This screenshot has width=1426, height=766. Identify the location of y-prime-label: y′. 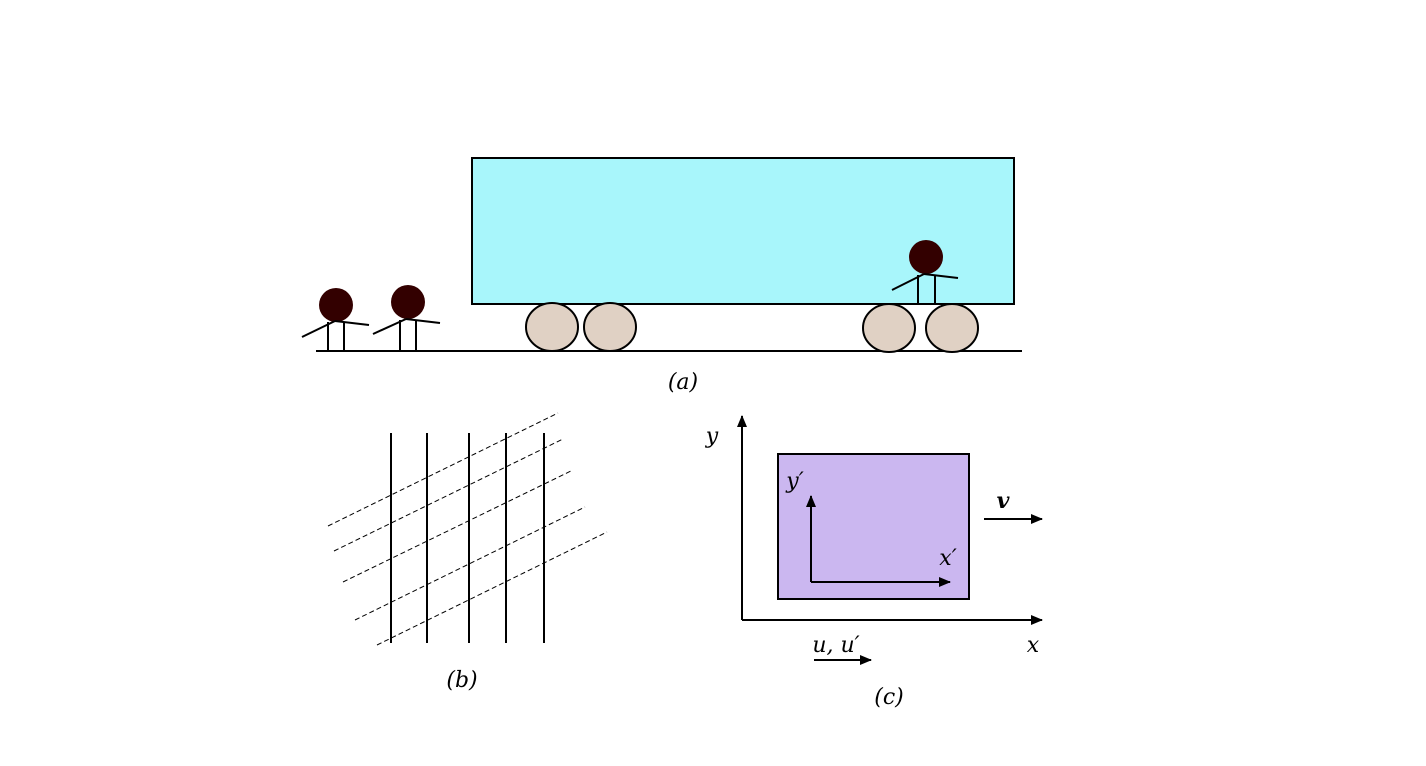
(794, 481).